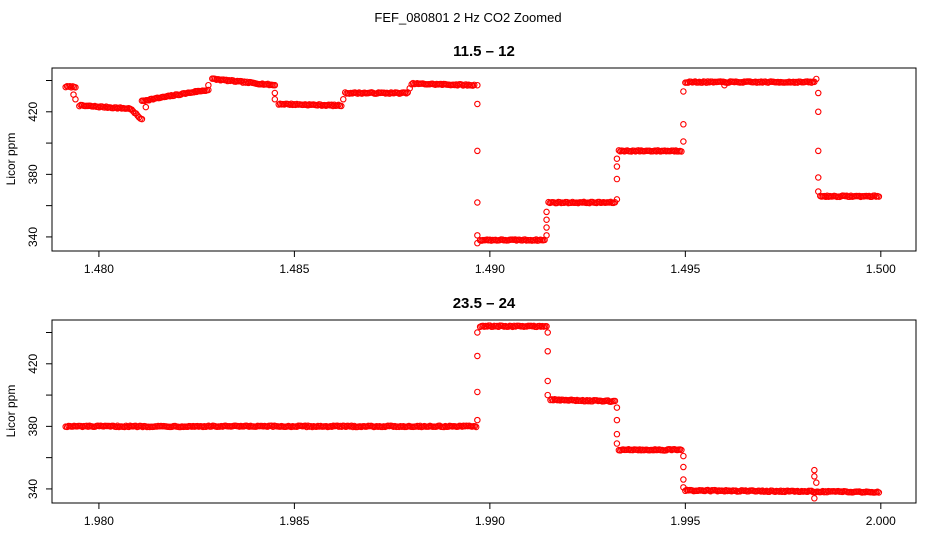 This screenshot has width=936, height=540. I want to click on panel-1-y-axis: 340 380 420, so click(39, 163).